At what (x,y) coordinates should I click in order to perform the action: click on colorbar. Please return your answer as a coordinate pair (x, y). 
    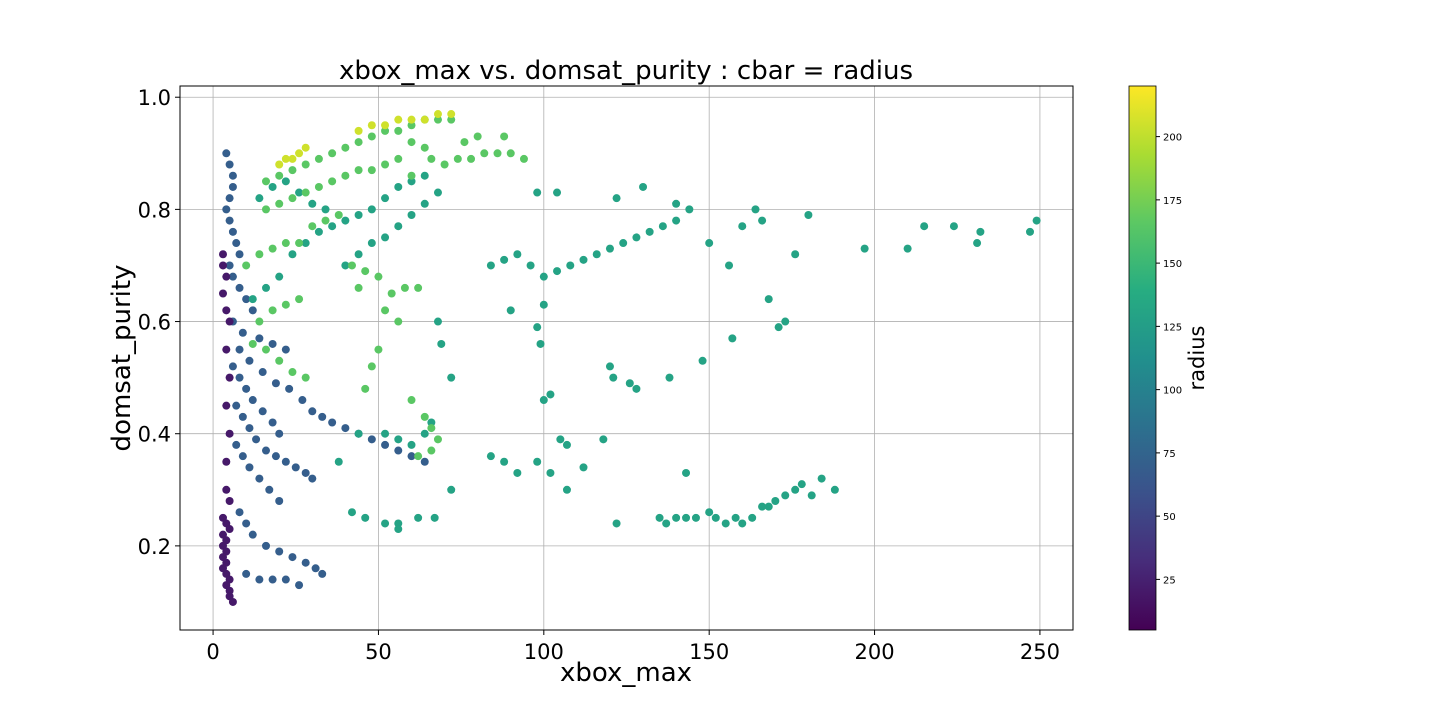
    Looking at the image, I should click on (1142, 358).